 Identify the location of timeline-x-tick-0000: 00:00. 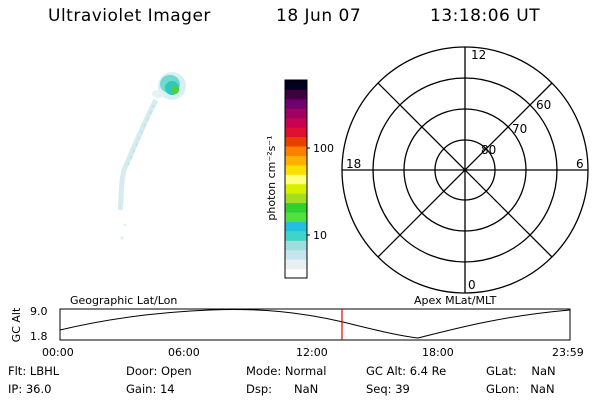
(58, 352).